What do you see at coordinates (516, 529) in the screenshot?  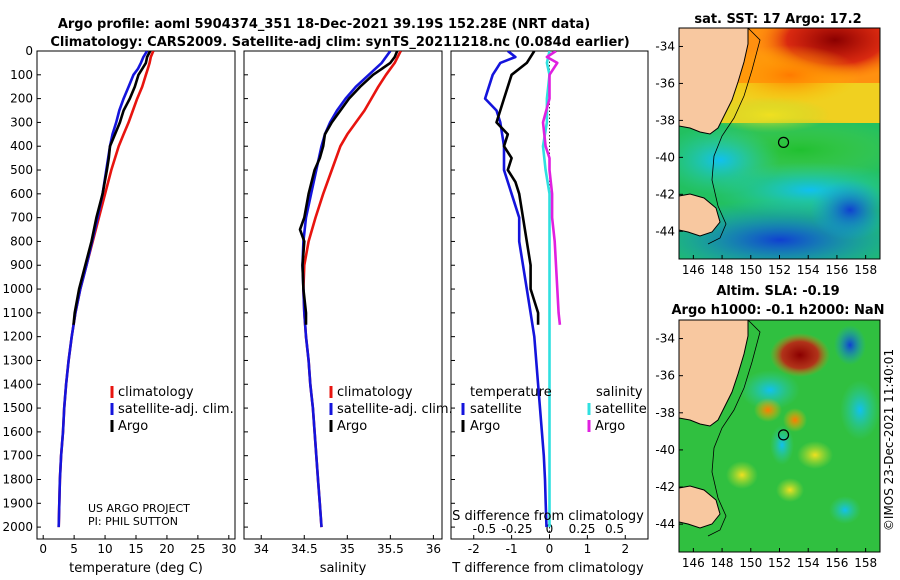 I see `x-tick-label: -0.25` at bounding box center [516, 529].